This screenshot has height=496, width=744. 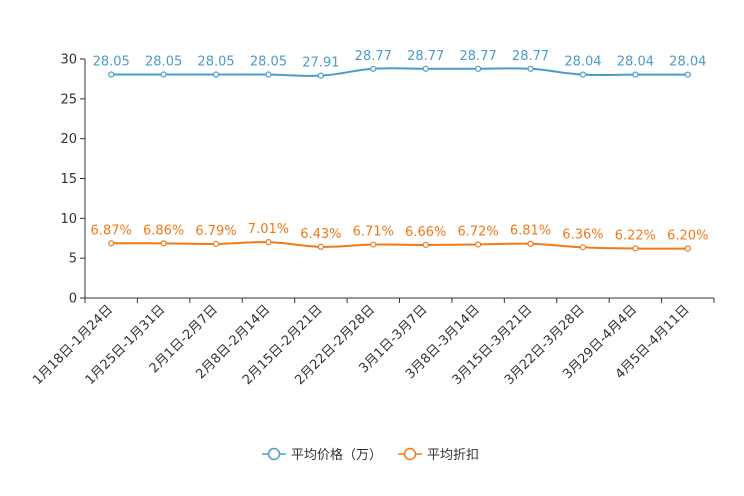 What do you see at coordinates (68, 99) in the screenshot?
I see `y-tick-label: 25` at bounding box center [68, 99].